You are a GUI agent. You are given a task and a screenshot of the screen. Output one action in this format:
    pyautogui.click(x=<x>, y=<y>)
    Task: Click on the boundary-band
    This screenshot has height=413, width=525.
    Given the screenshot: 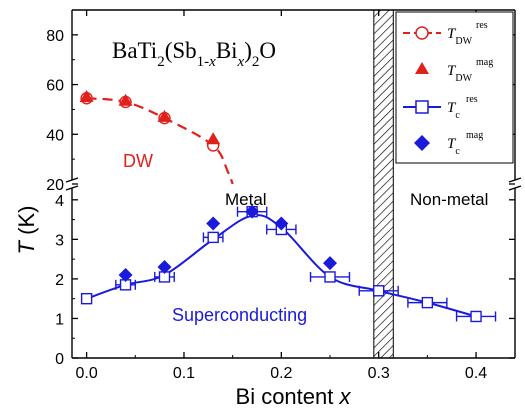 What is the action you would take?
    pyautogui.click(x=383, y=184)
    